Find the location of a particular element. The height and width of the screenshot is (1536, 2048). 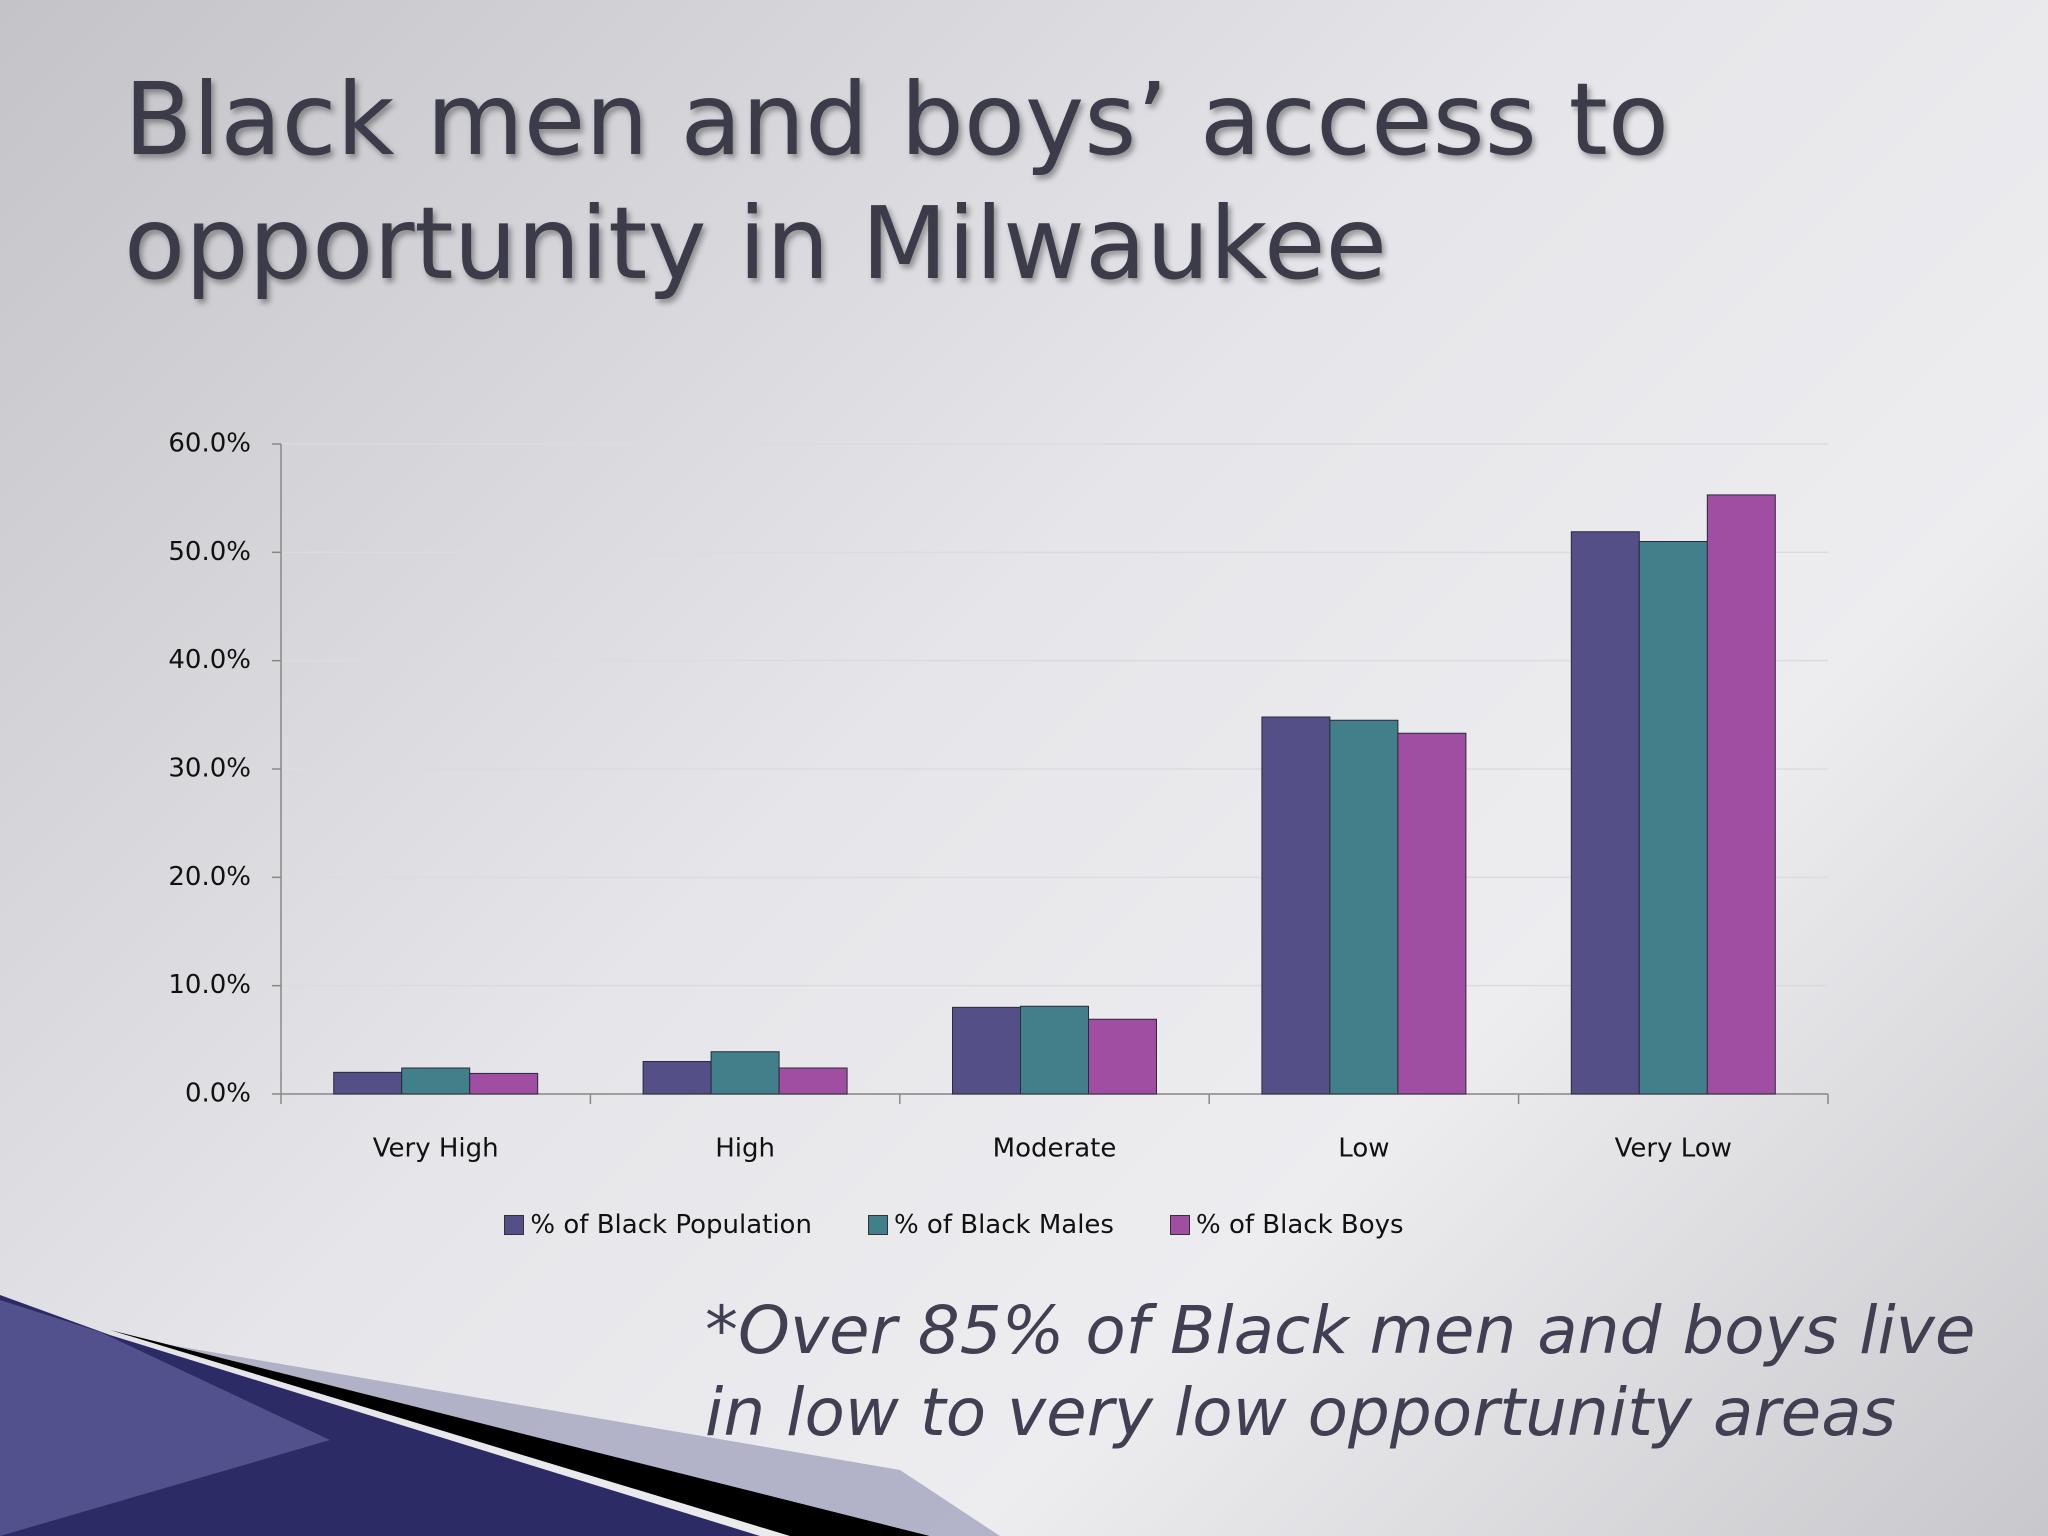

y-tick-label: 60.0% is located at coordinates (209, 444).